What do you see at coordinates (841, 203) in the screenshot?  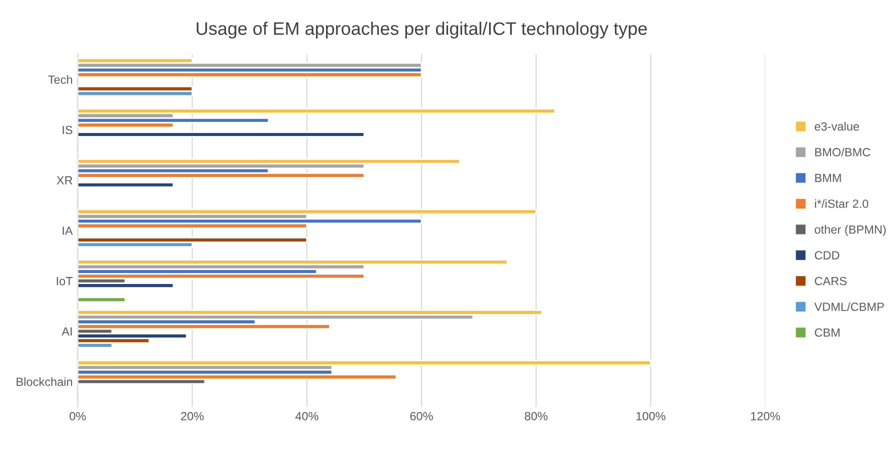 I see `legend-label: i*/iStar 2.0` at bounding box center [841, 203].